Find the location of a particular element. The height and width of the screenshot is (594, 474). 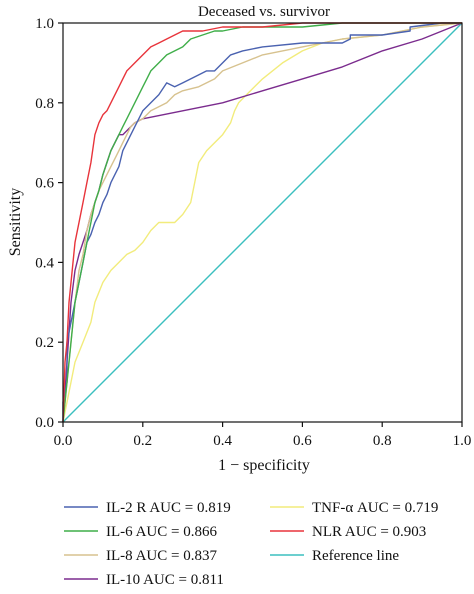

legend-label: Reference line is located at coordinates (355, 556).